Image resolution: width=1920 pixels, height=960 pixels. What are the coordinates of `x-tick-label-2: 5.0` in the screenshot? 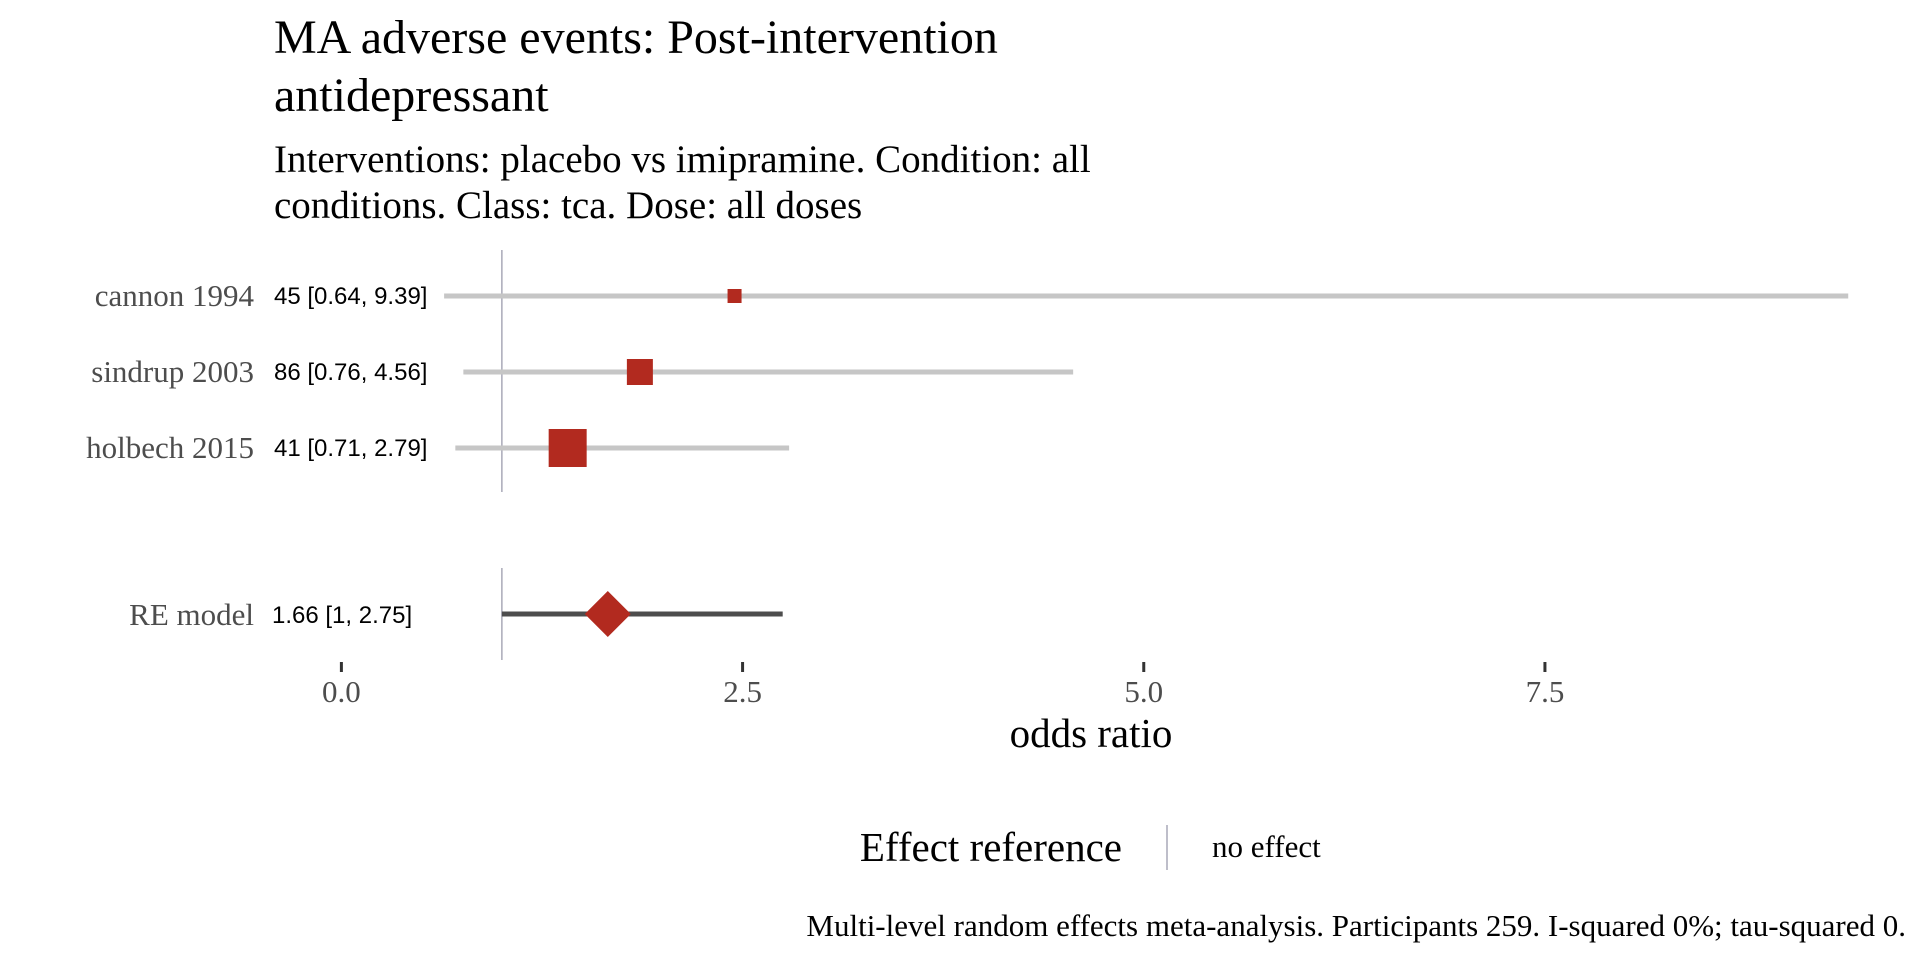 It's located at (1143, 691).